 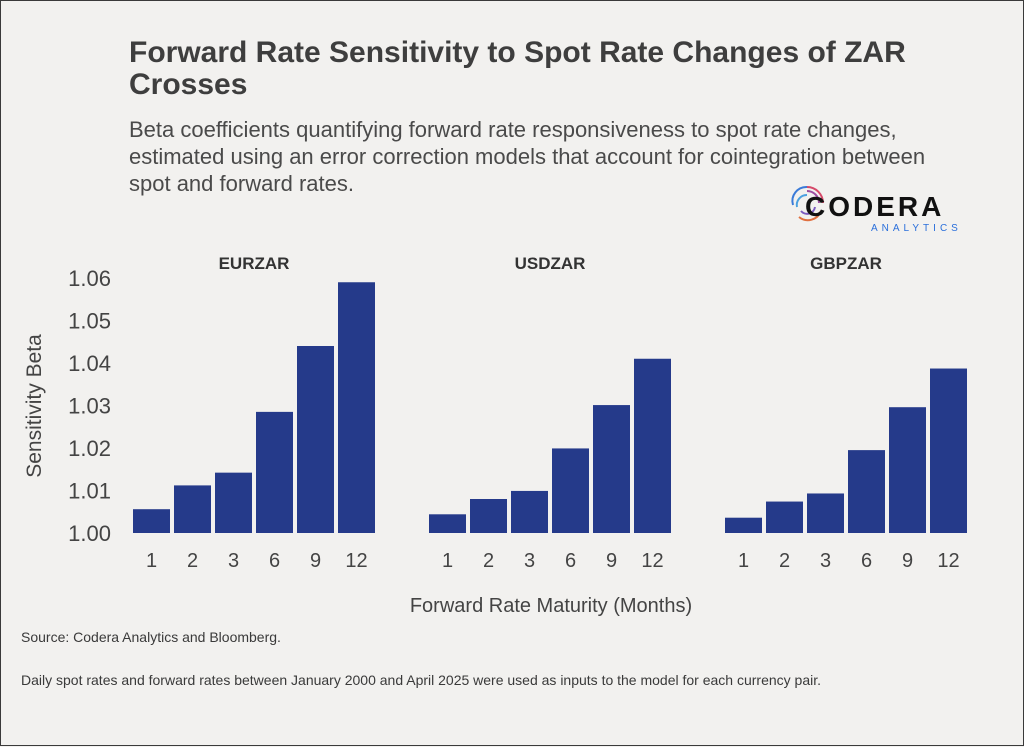 What do you see at coordinates (550, 263) in the screenshot?
I see `panel-title: USDZAR` at bounding box center [550, 263].